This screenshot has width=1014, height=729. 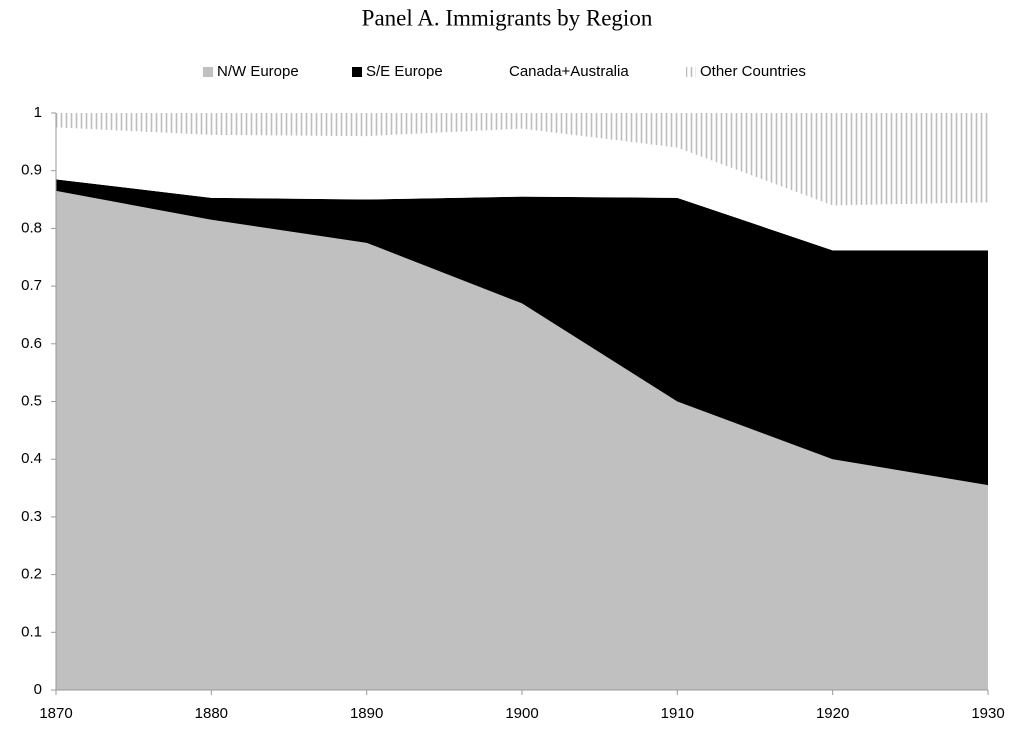 I want to click on y-tick-label: 0.6, so click(x=31, y=343).